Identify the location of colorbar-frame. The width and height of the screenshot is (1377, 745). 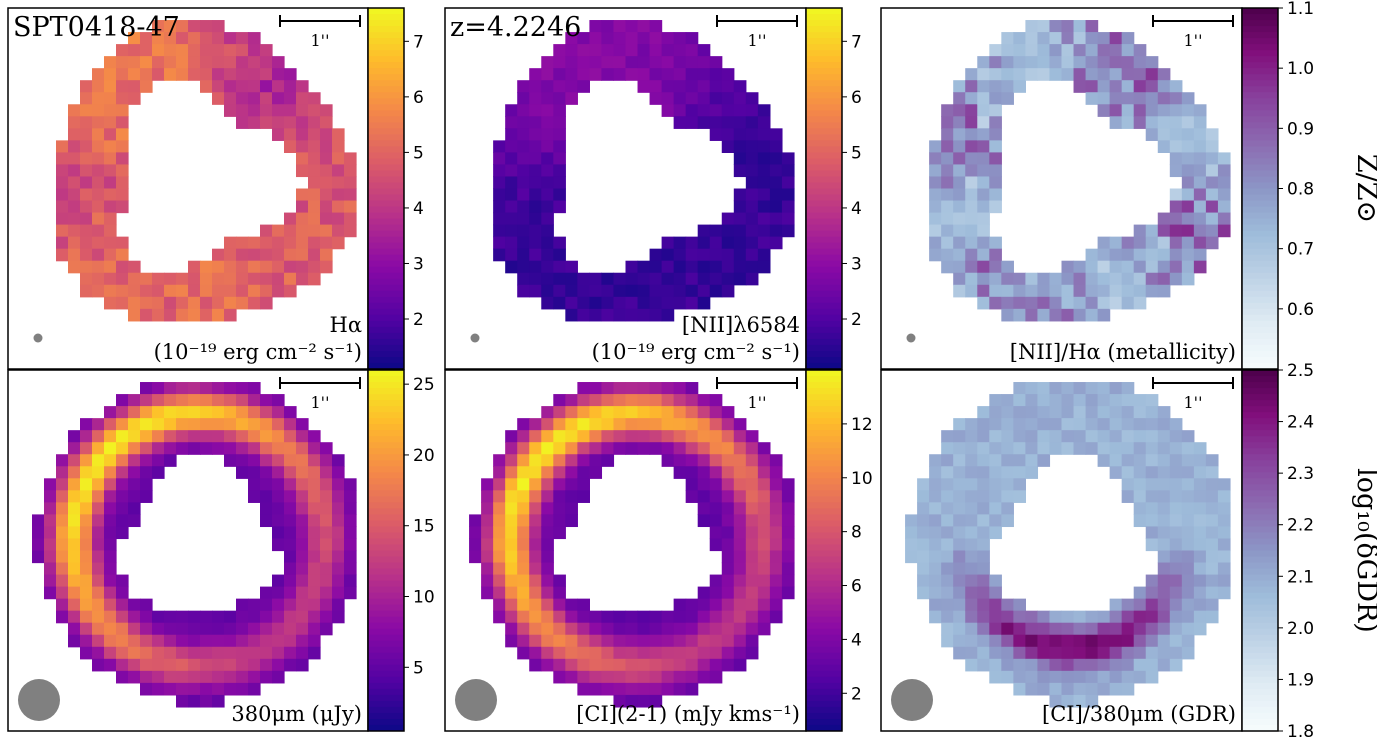
(386, 188).